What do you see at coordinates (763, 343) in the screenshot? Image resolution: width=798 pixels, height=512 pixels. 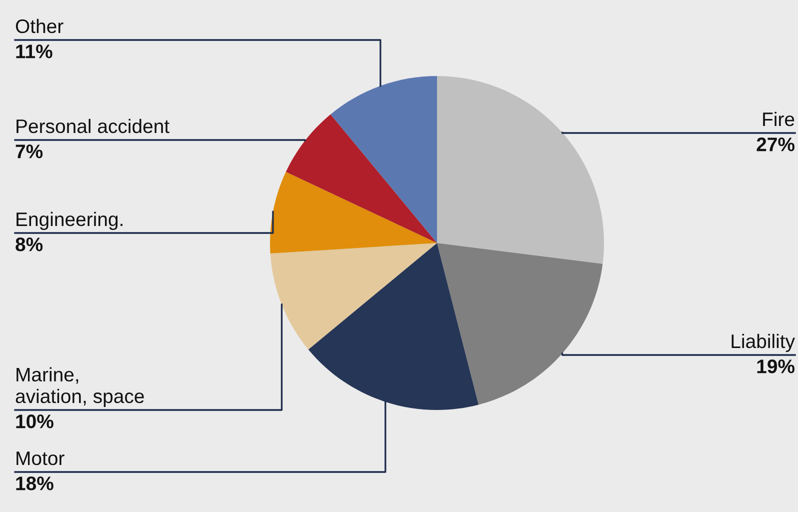 I see `slice-label: Liability` at bounding box center [763, 343].